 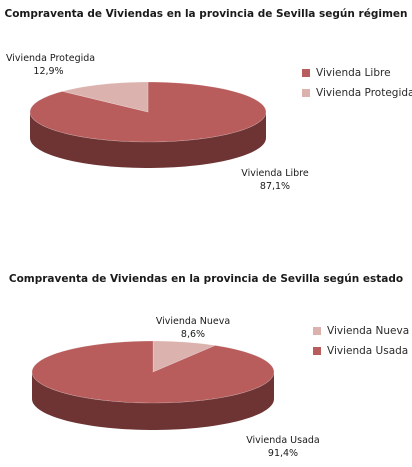 I want to click on legend-item: Vivienda Usada, so click(x=361, y=351).